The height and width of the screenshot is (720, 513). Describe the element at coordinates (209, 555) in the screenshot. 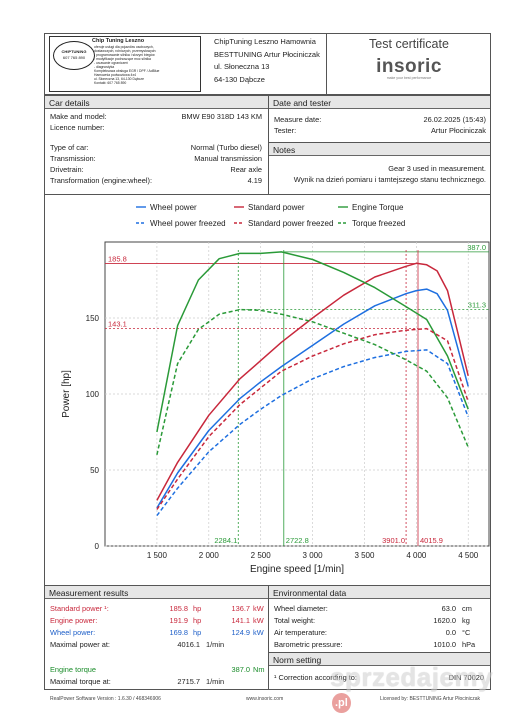

I see `x-tick-label: 2 000` at that location.